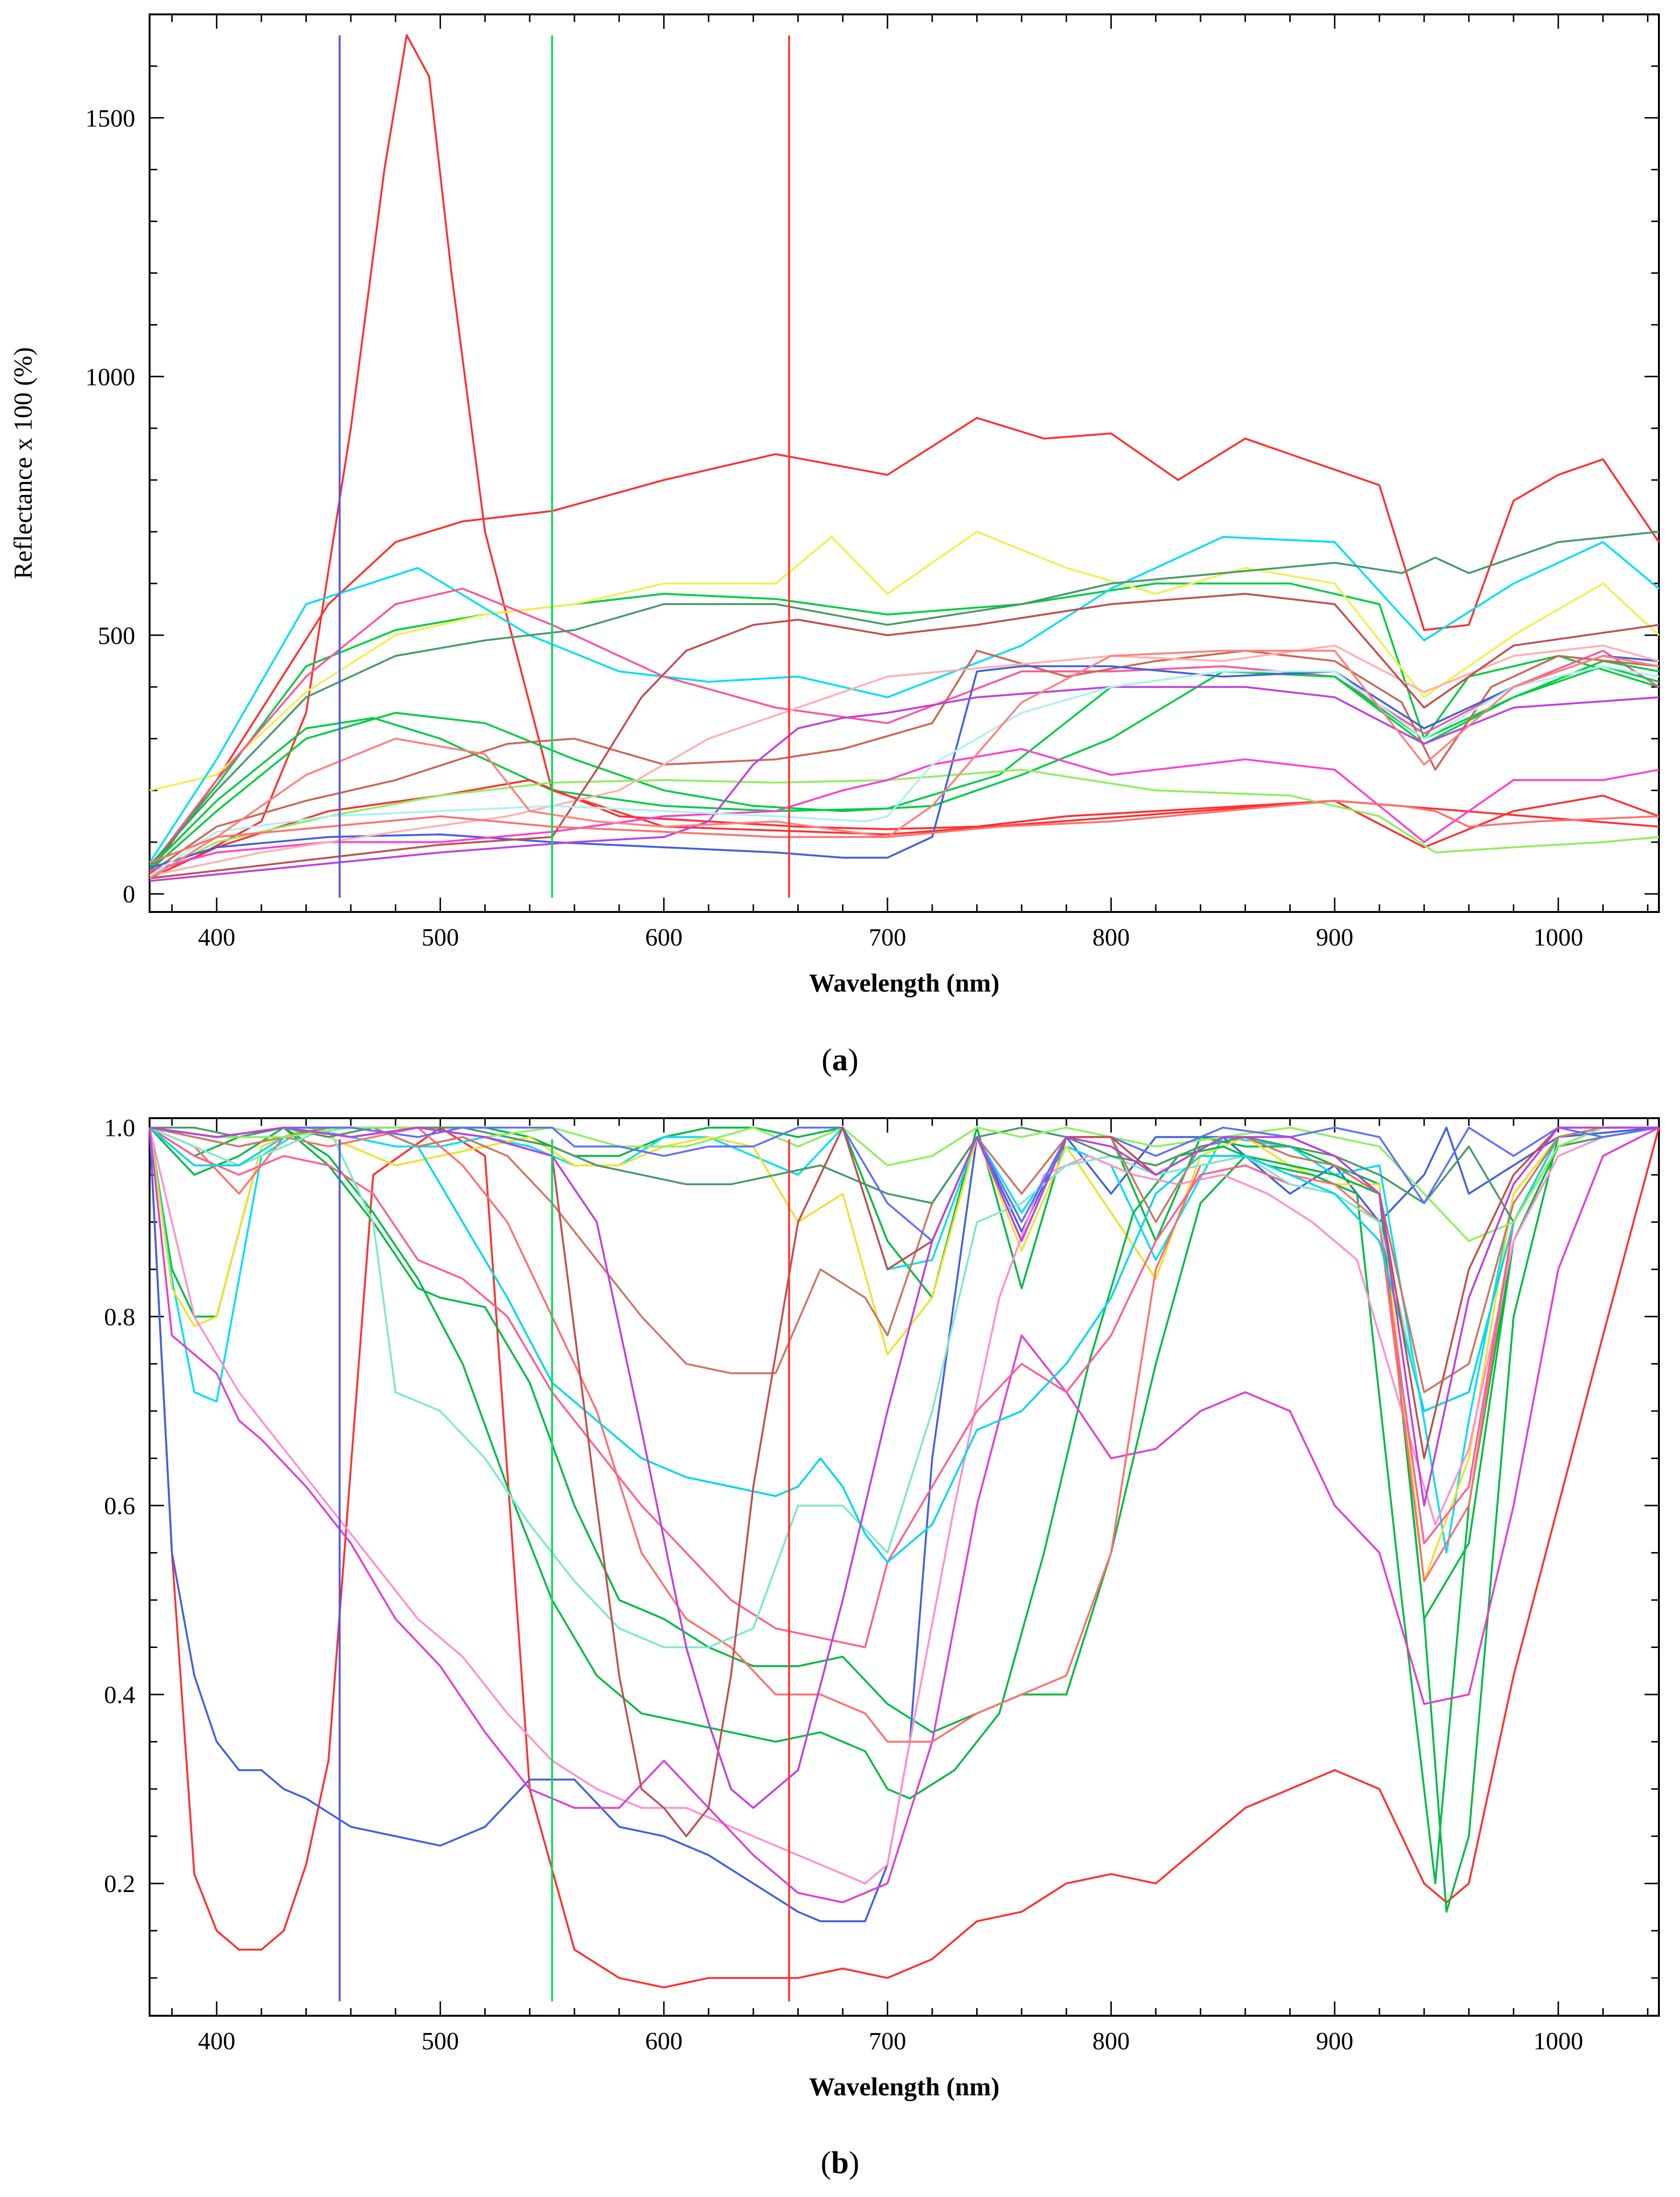 This screenshot has height=2197, width=1680. What do you see at coordinates (119, 1317) in the screenshot?
I see `y-tick-label: 0.8` at bounding box center [119, 1317].